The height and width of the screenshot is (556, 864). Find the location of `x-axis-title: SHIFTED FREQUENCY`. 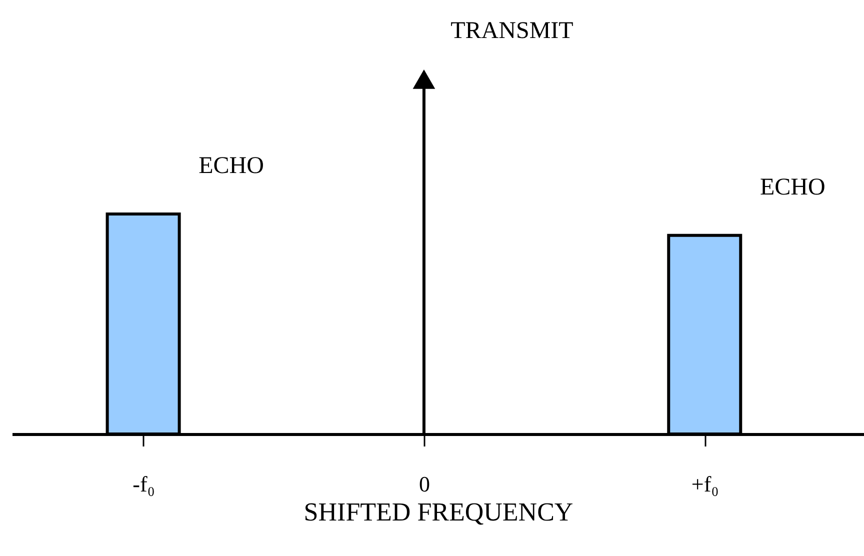

x-axis-title: SHIFTED FREQUENCY is located at coordinates (439, 512).